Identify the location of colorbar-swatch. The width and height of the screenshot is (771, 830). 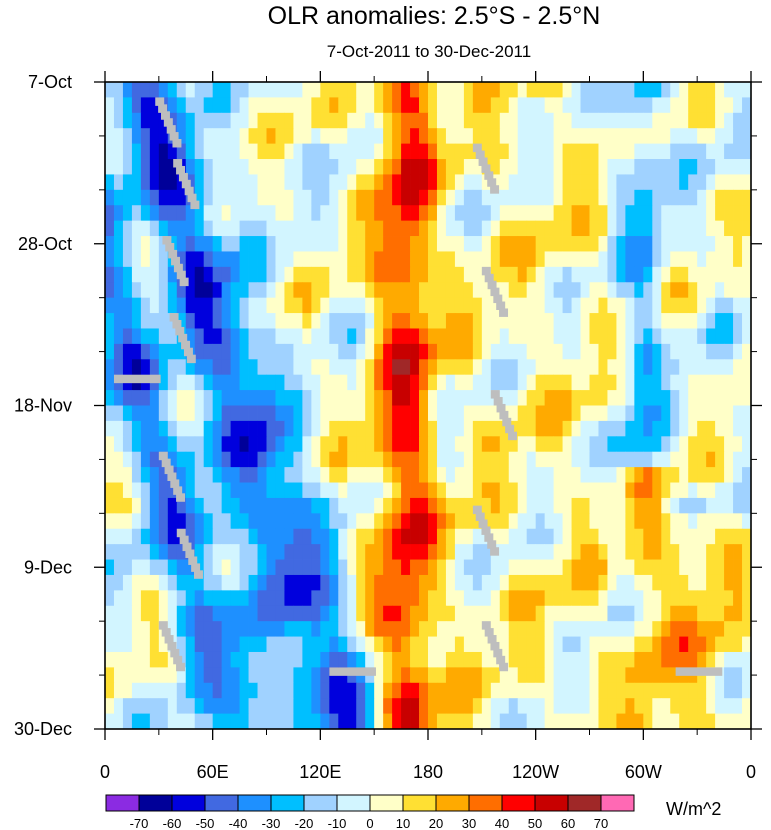
(155, 803).